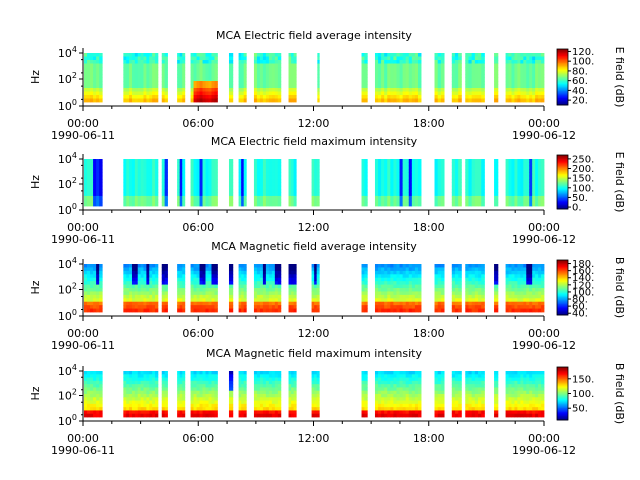  Describe the element at coordinates (83, 227) in the screenshot. I see `x-tick-label: 00:00` at that location.